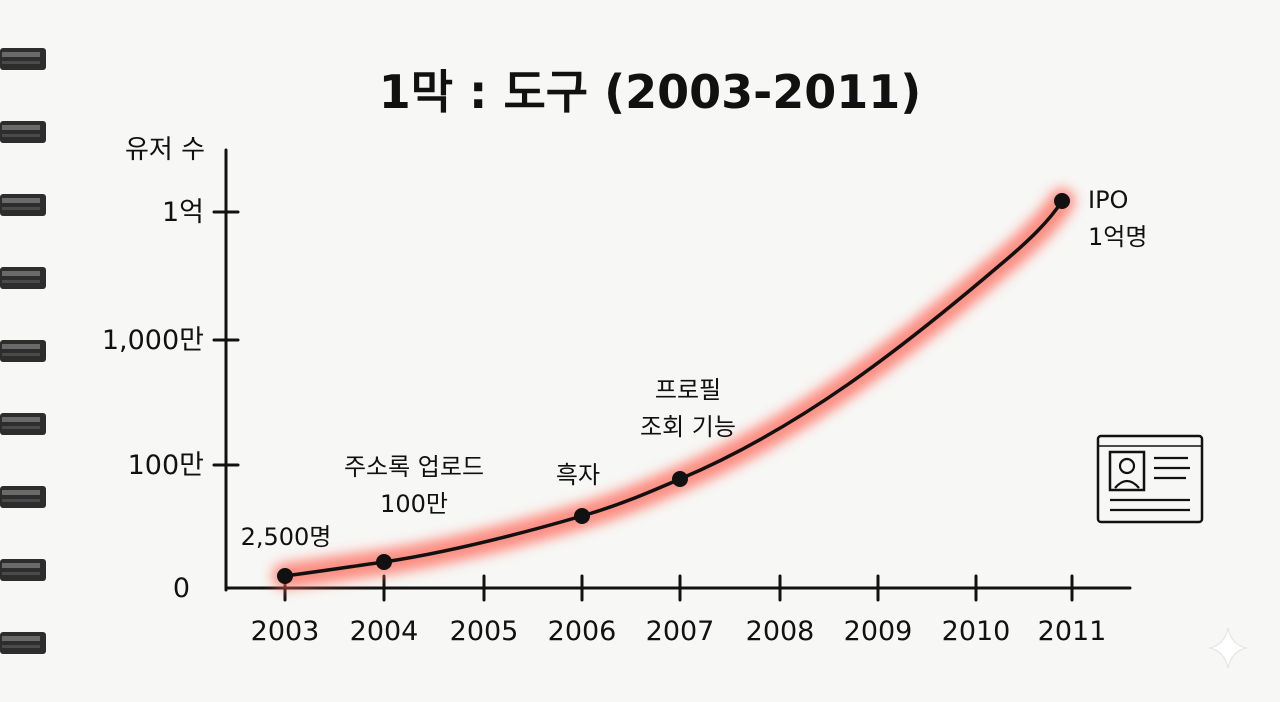 The height and width of the screenshot is (702, 1280). Describe the element at coordinates (181, 588) in the screenshot. I see `y-tick-label: 0` at that location.